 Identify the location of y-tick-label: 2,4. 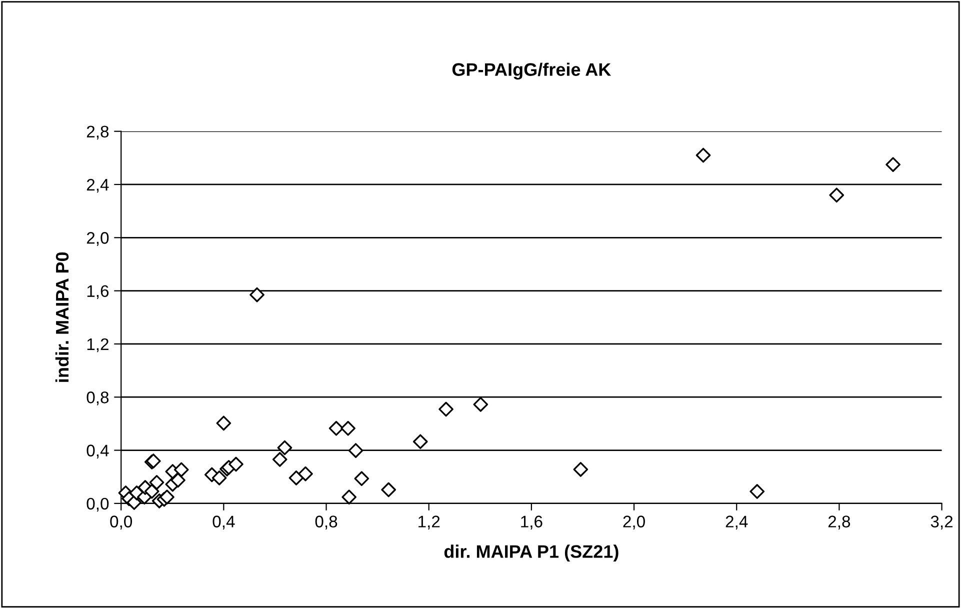
(97, 185).